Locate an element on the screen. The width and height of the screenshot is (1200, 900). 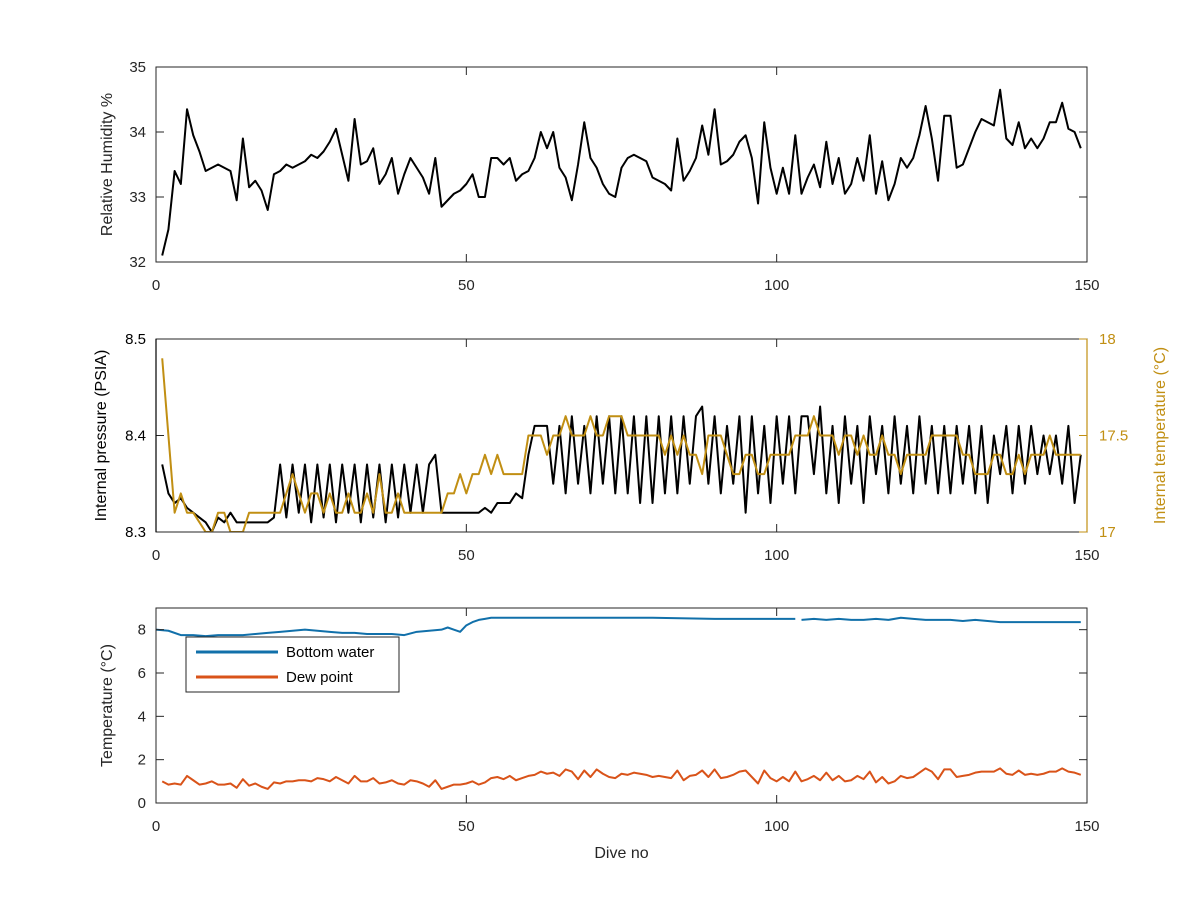
internal-temperature-line is located at coordinates (621, 445).